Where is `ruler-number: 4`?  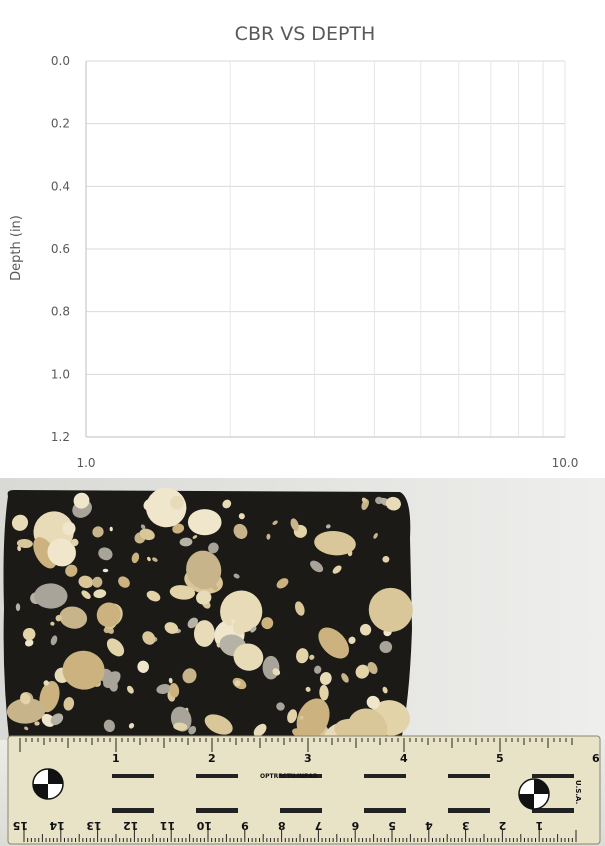 ruler-number: 4 is located at coordinates (429, 825).